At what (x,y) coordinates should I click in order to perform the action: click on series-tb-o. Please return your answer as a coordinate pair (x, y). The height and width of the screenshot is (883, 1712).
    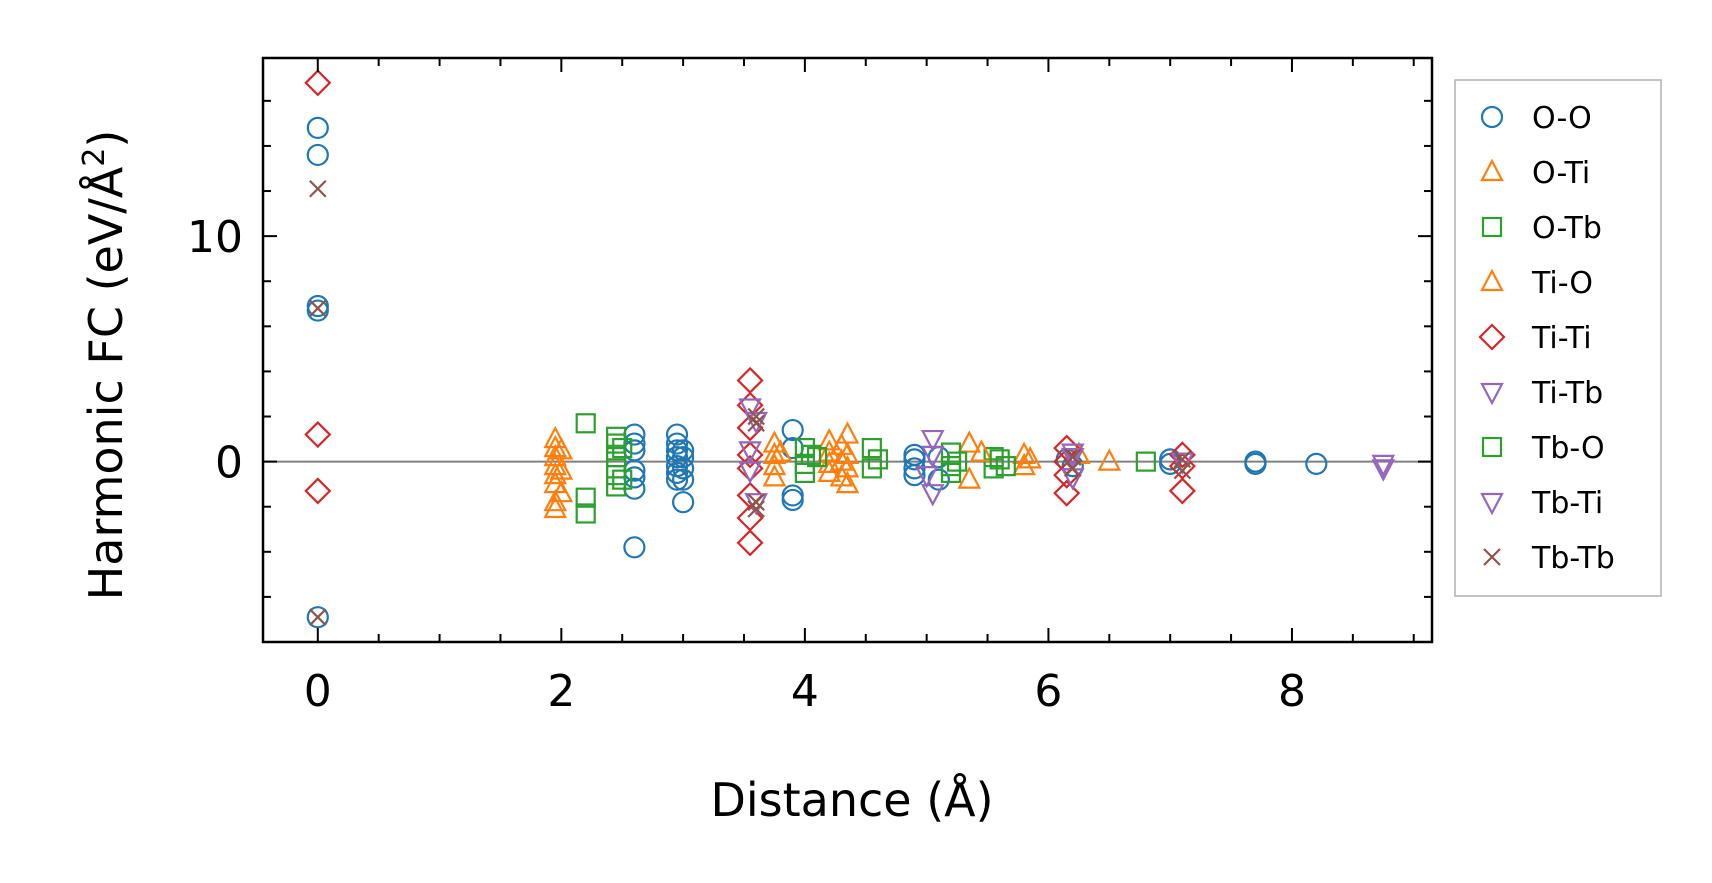
    Looking at the image, I should click on (814, 463).